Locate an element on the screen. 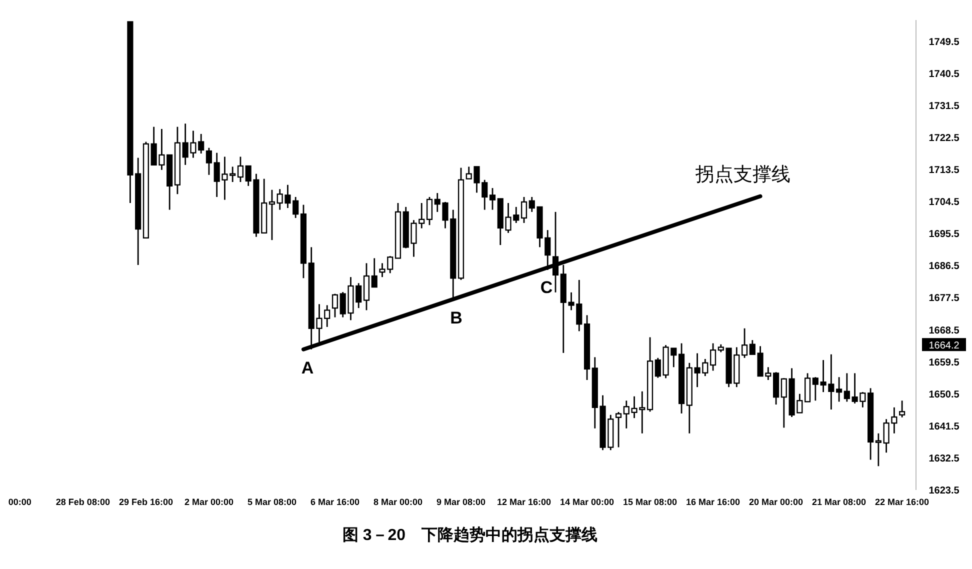 Image resolution: width=972 pixels, height=569 pixels. y-tick-label: 1650.5 is located at coordinates (944, 394).